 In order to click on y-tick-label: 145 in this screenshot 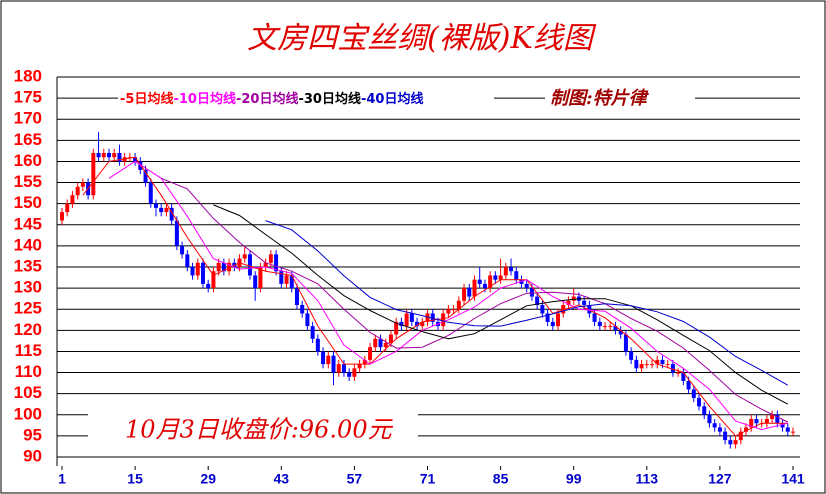, I will do `click(28, 223)`.